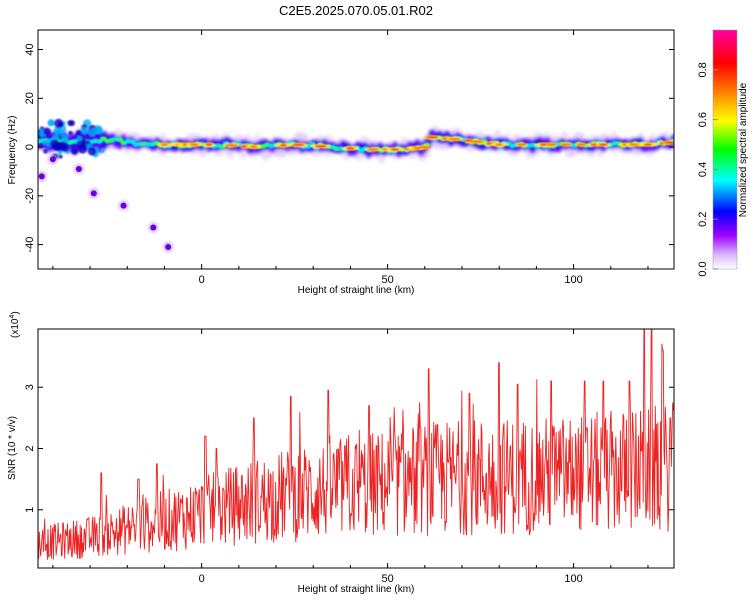 Image resolution: width=750 pixels, height=600 pixels. I want to click on colorbar-ticks: 0.0 0.2 0.4 0.6 0.8, so click(707, 169).